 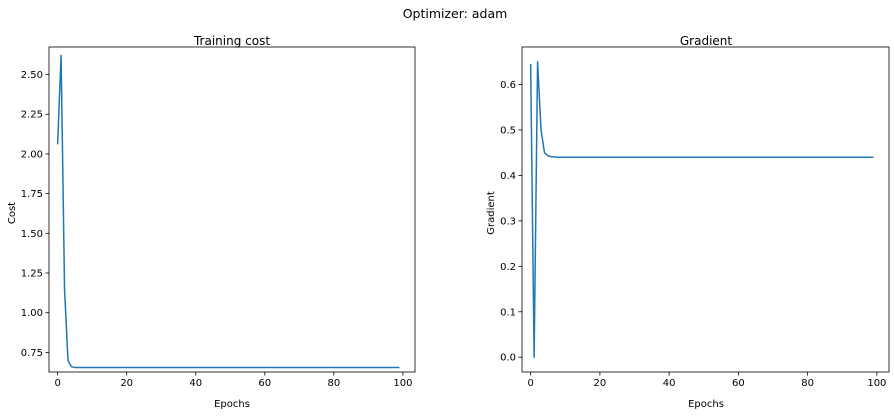 What do you see at coordinates (706, 41) in the screenshot?
I see `gradient-title: Gradient` at bounding box center [706, 41].